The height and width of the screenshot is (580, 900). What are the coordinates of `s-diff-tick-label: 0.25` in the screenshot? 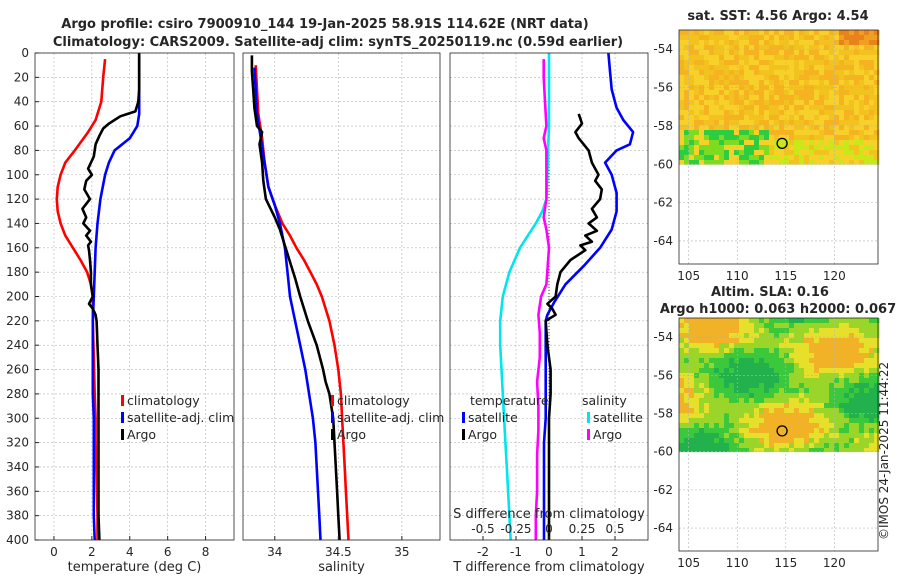 It's located at (582, 529).